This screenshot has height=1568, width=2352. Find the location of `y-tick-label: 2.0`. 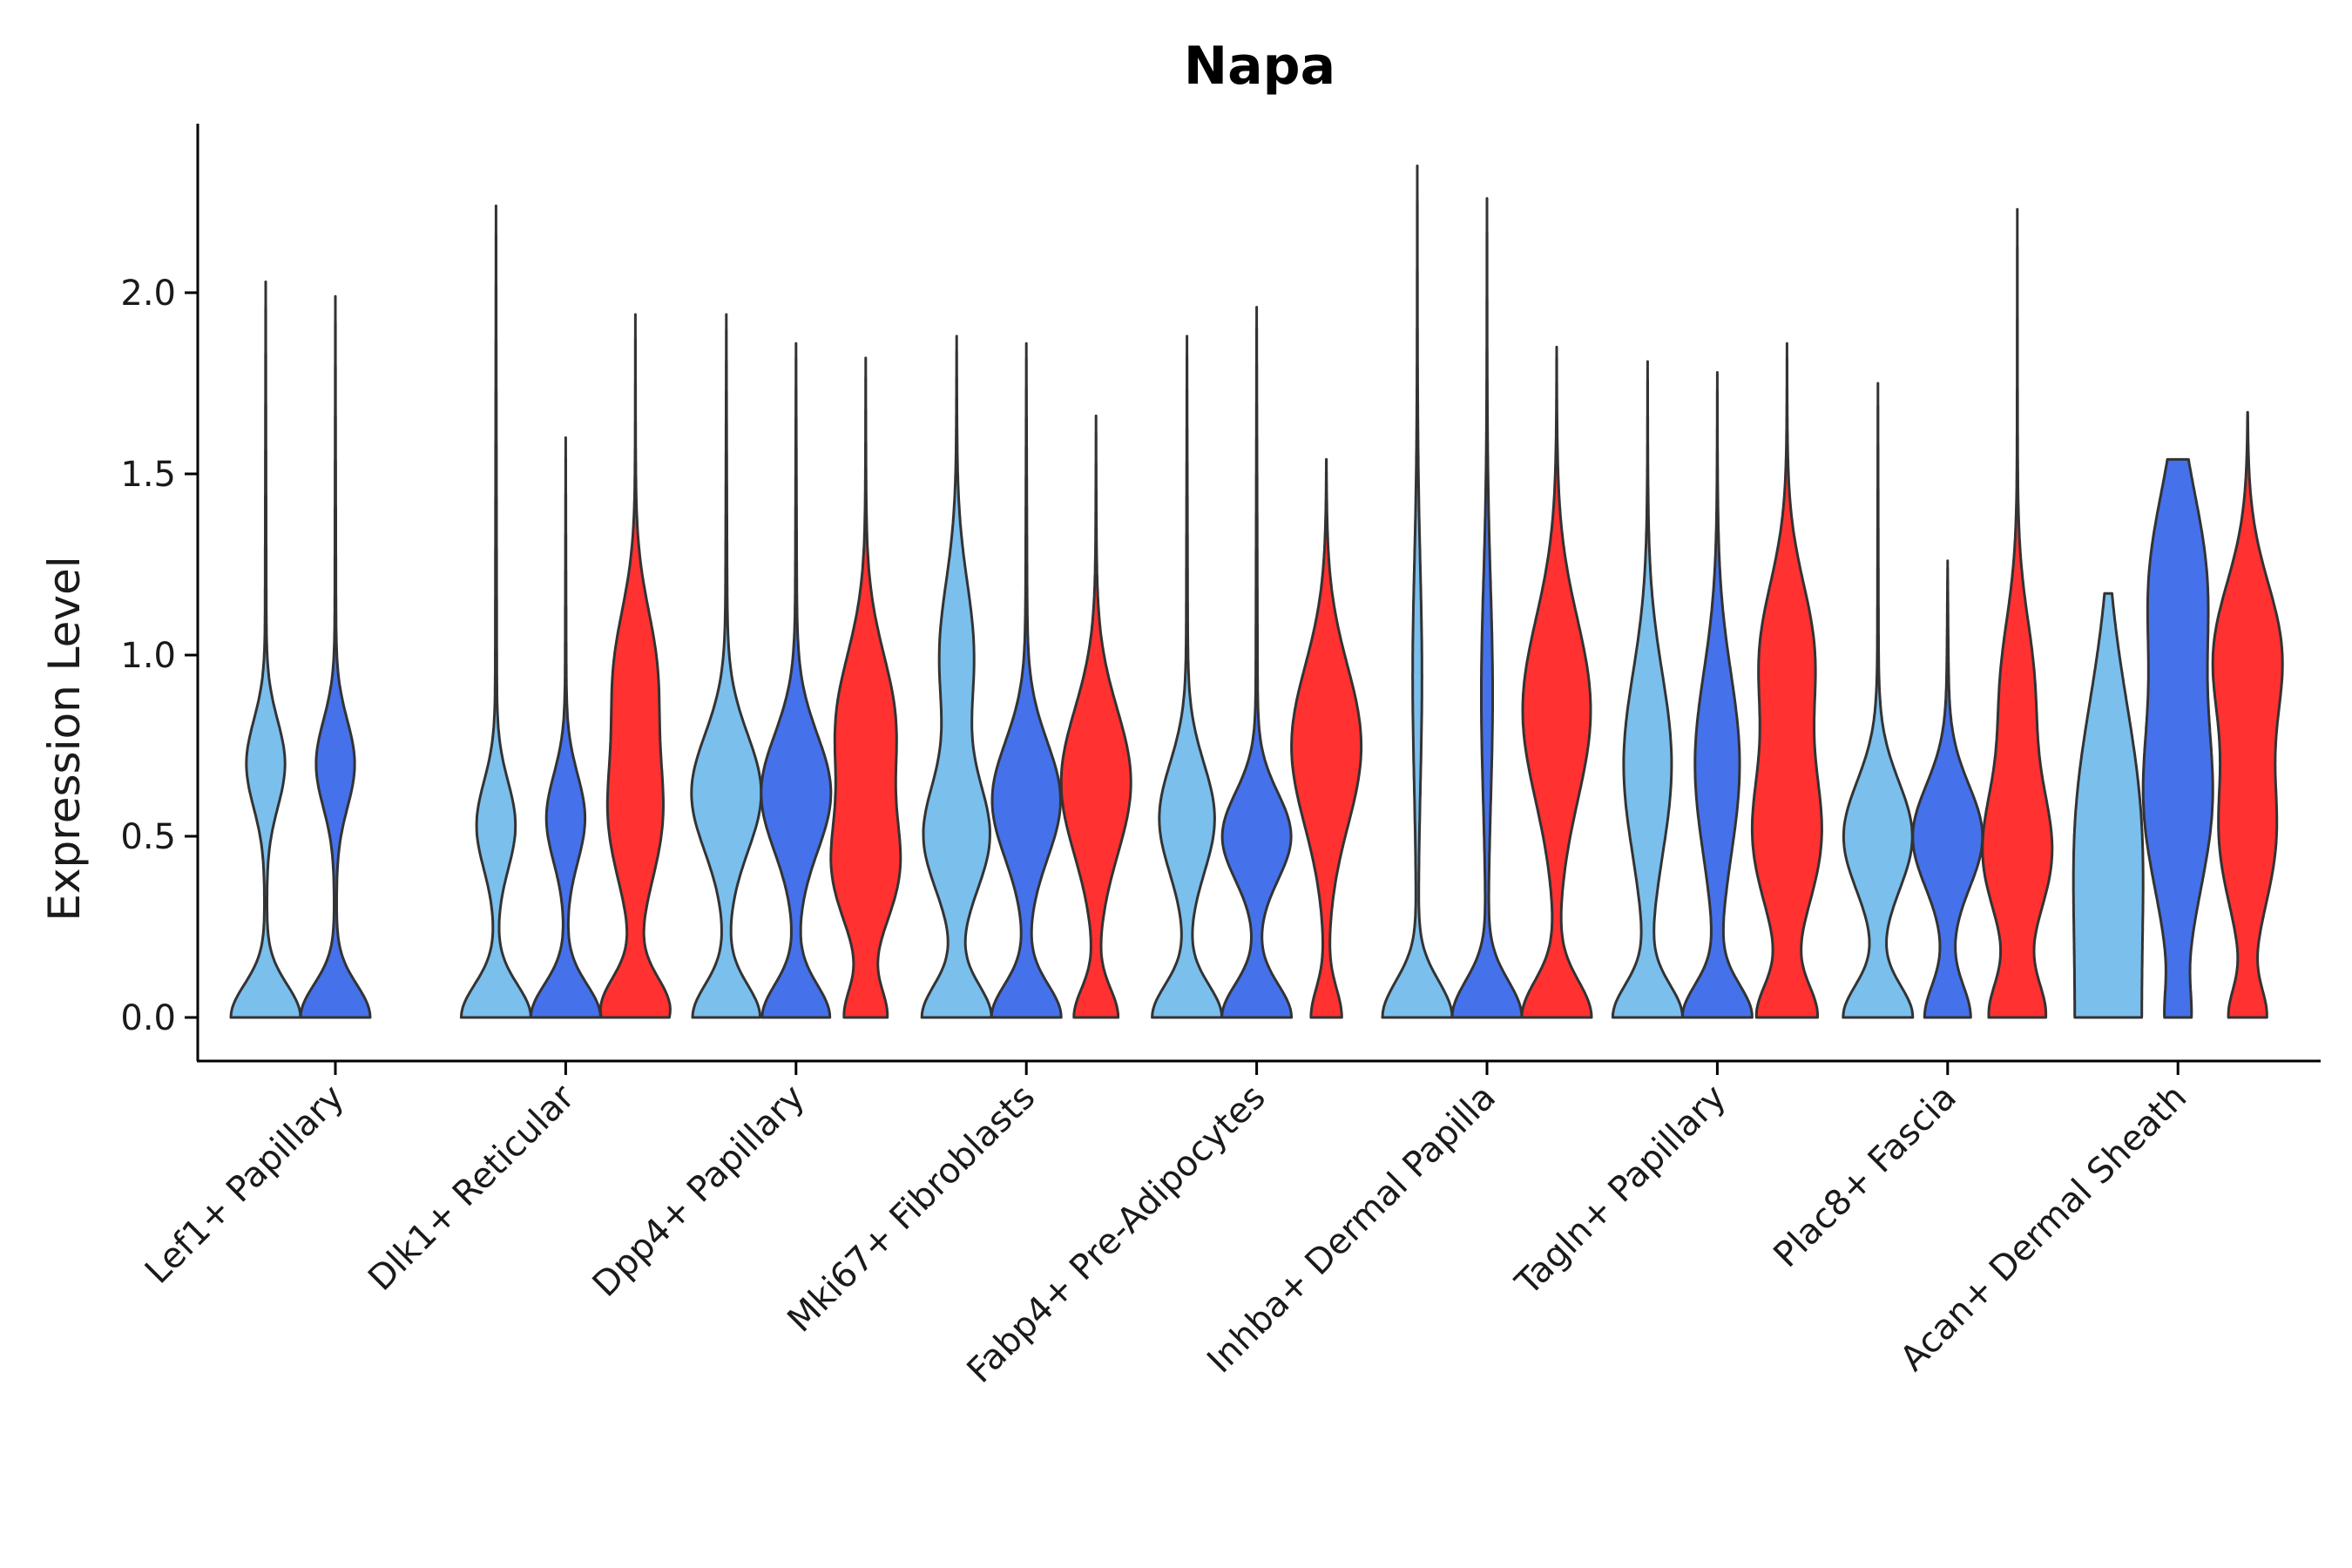

y-tick-label: 2.0 is located at coordinates (148, 294).